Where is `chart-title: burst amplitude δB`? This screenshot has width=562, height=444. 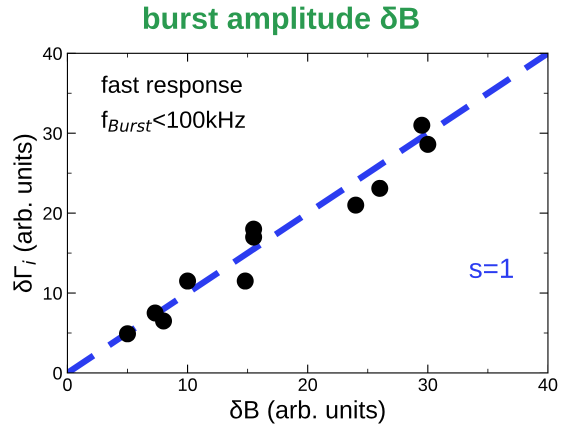
chart-title: burst amplitude δB is located at coordinates (281, 21).